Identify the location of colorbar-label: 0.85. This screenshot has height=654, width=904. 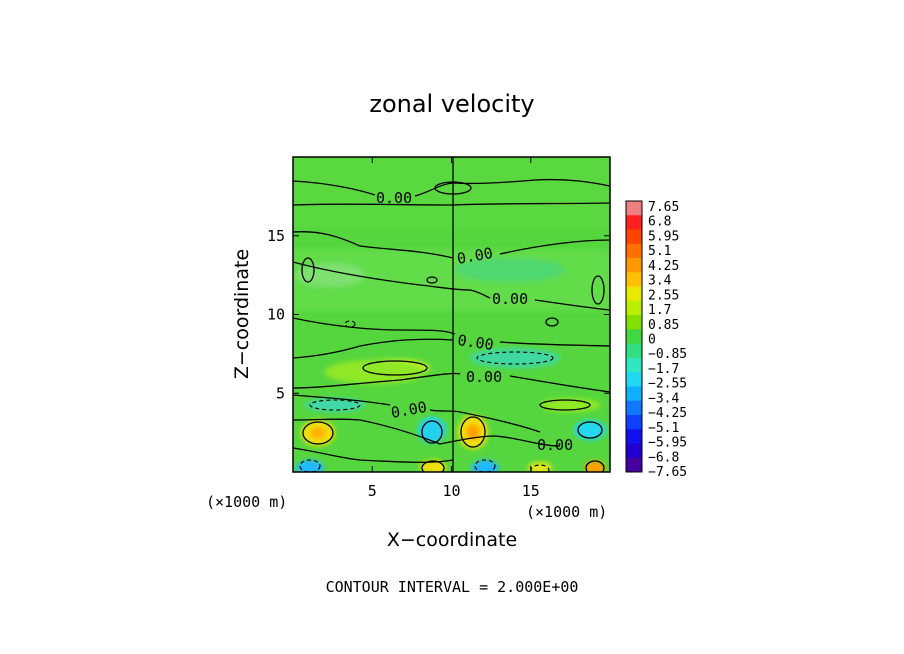
(663, 325).